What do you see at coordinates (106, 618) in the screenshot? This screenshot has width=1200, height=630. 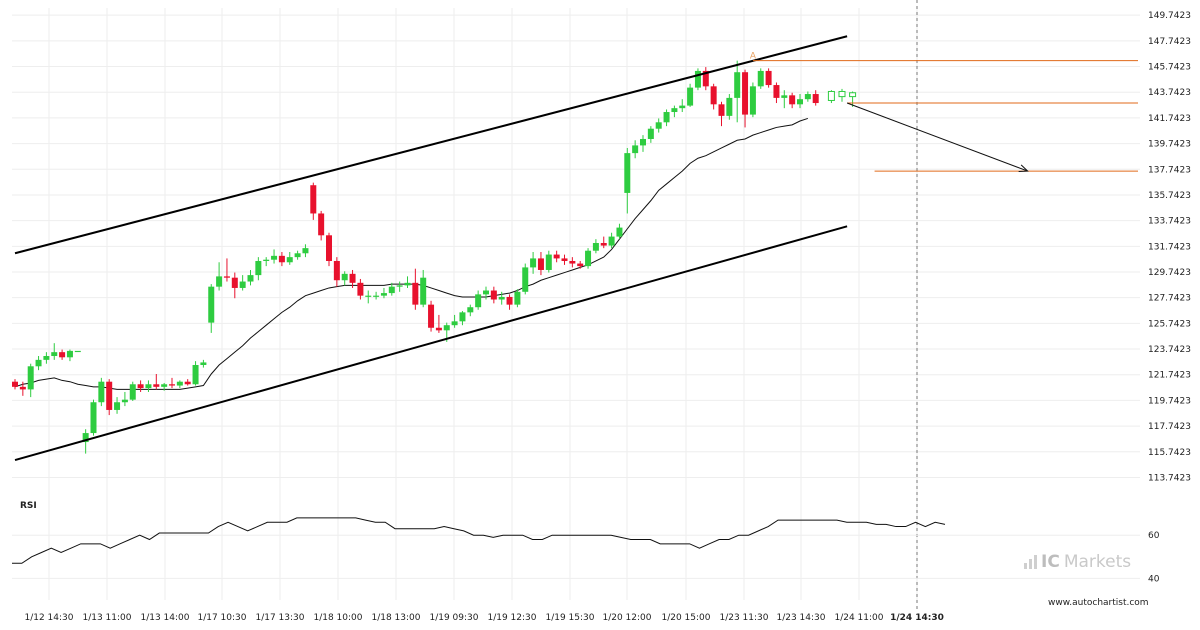 I see `time-tick-label: 1/13 11:00` at bounding box center [106, 618].